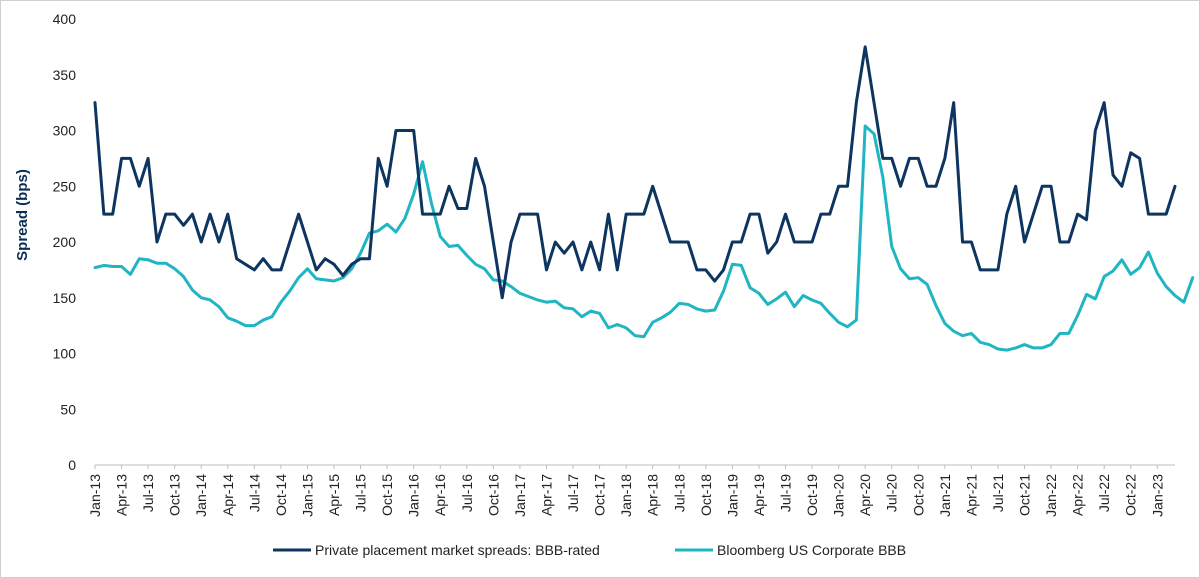  What do you see at coordinates (573, 493) in the screenshot?
I see `x-tick-label: Jul-17` at bounding box center [573, 493].